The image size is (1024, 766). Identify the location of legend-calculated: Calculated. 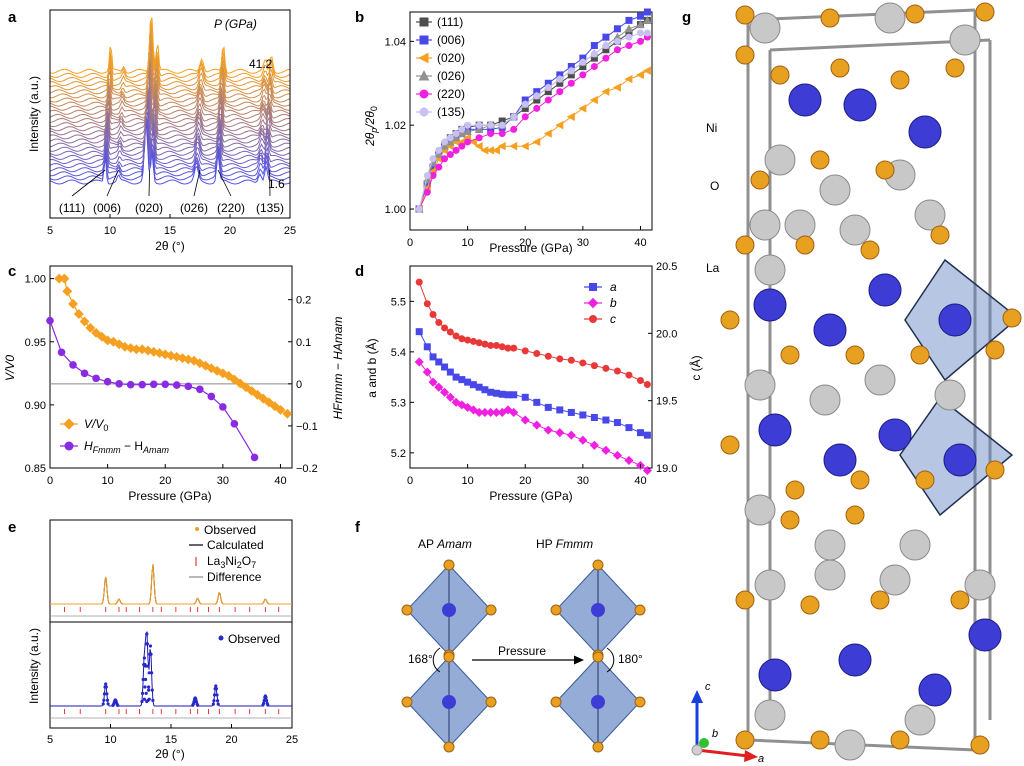
(235, 545).